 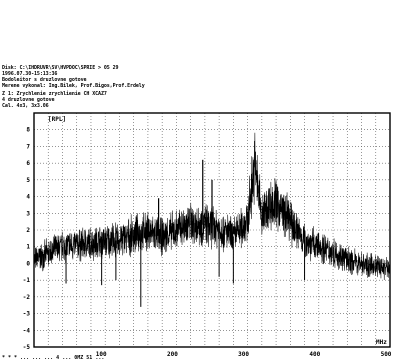 What do you see at coordinates (101, 354) in the screenshot?
I see `x-tick-label: 100` at bounding box center [101, 354].